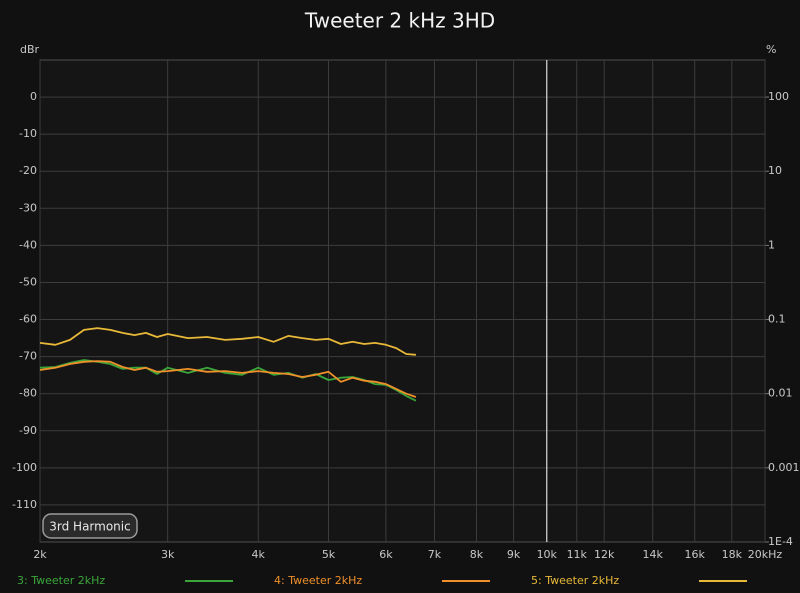 This screenshot has width=800, height=593. Describe the element at coordinates (40, 554) in the screenshot. I see `x-tick-label: 2k` at that location.